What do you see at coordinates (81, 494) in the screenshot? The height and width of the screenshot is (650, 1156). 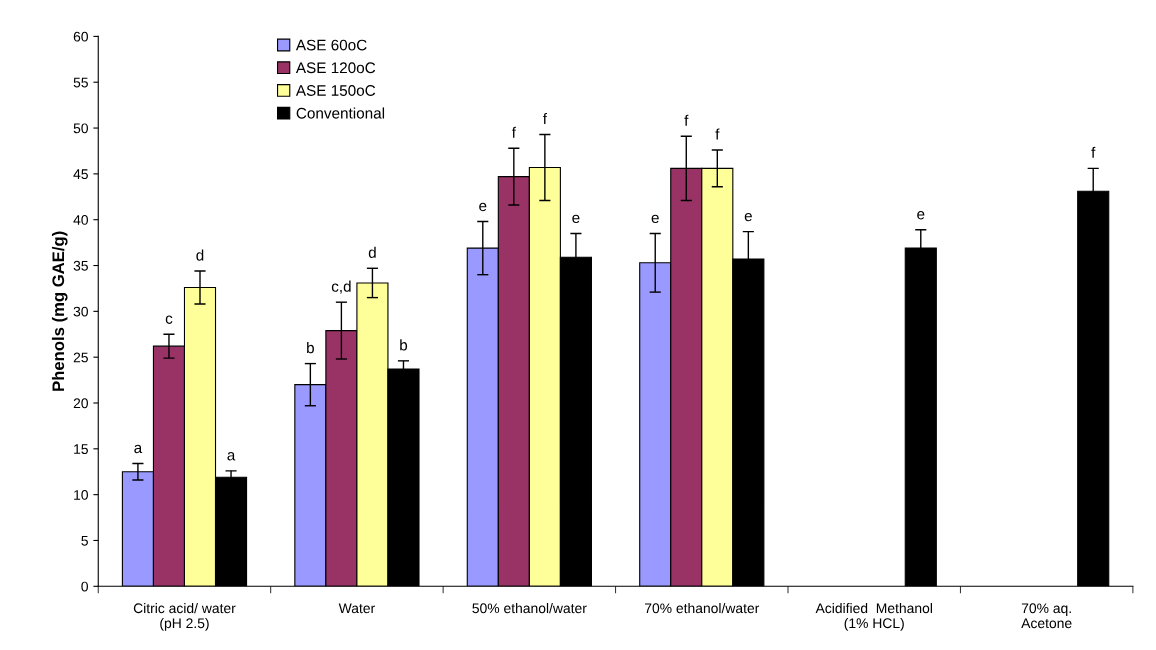 I see `y-tick-label: 10` at bounding box center [81, 494].